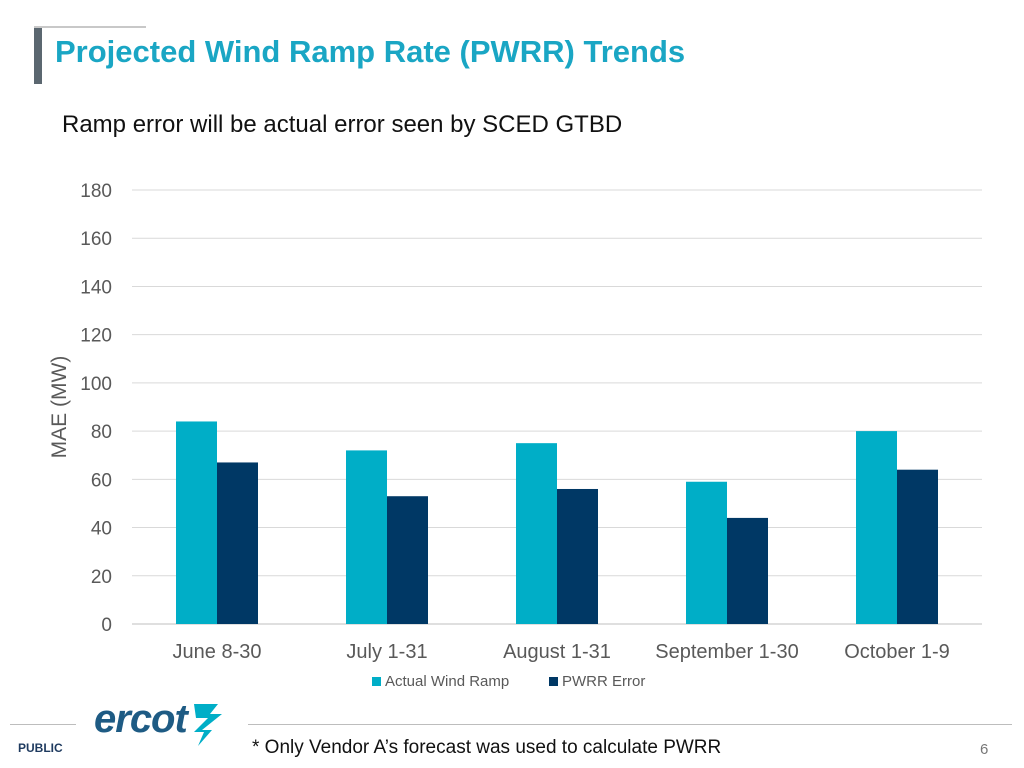 Image resolution: width=1024 pixels, height=768 pixels. Describe the element at coordinates (101, 480) in the screenshot. I see `y-tick-label: 60` at that location.